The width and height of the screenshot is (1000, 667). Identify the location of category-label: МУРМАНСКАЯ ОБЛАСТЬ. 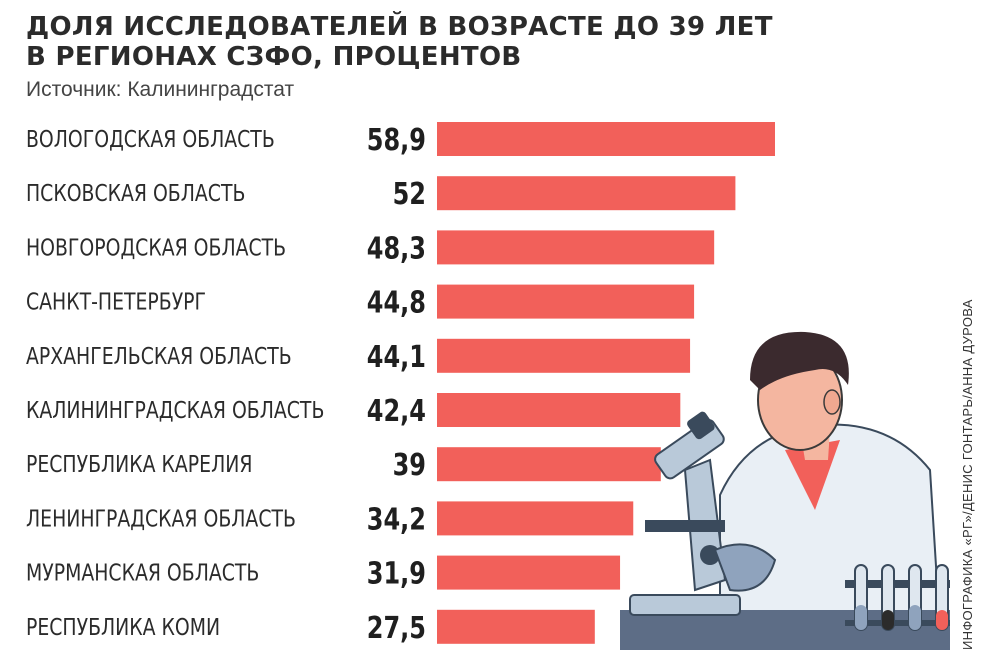
(142, 572).